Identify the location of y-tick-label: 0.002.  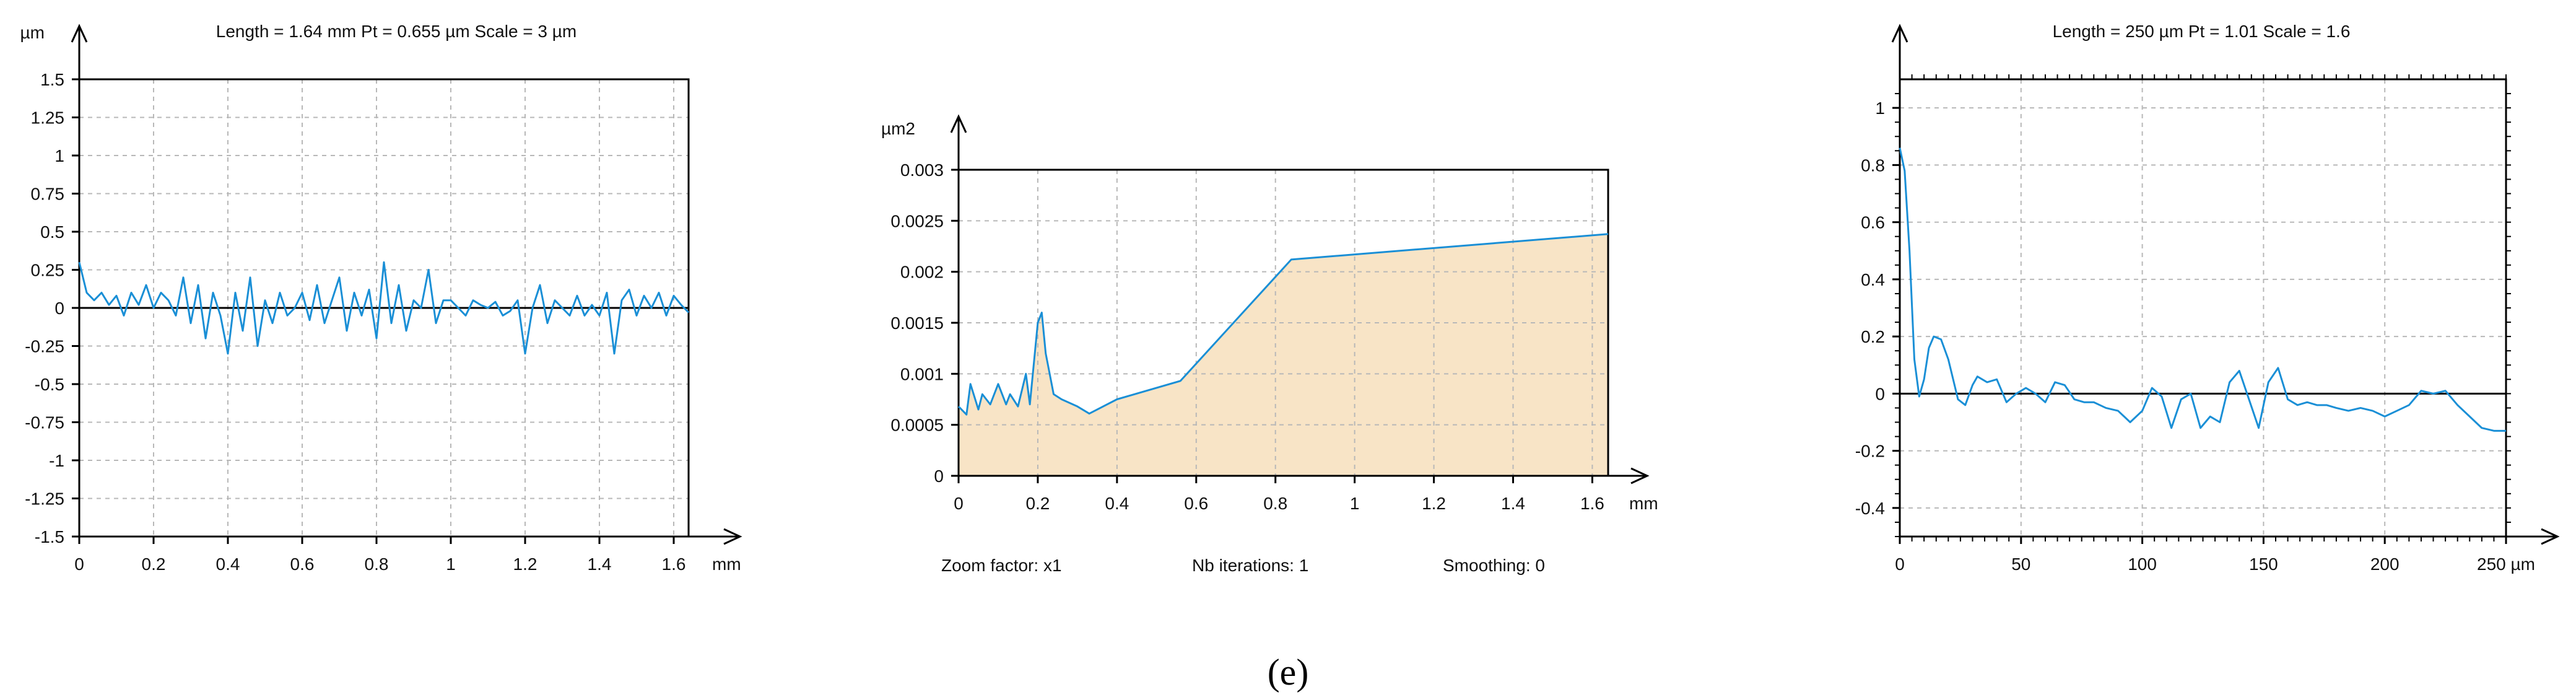
(922, 272).